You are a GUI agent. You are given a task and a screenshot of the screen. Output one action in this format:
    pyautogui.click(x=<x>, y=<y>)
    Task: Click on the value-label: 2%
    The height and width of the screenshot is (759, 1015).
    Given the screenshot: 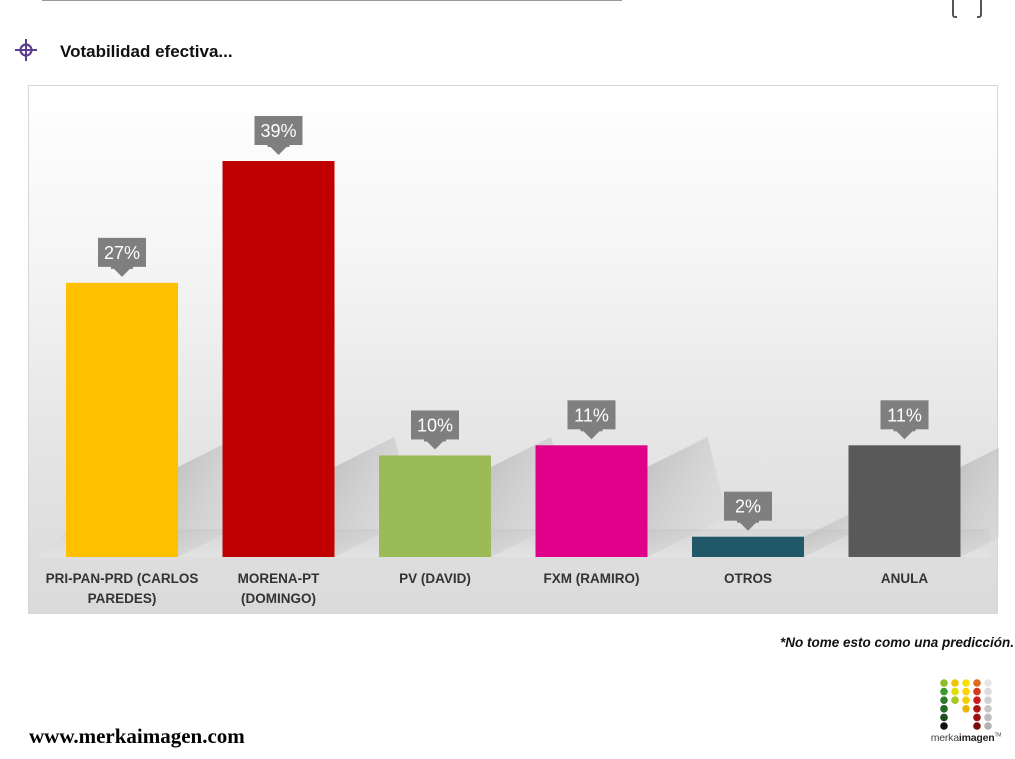 What is the action you would take?
    pyautogui.click(x=748, y=511)
    